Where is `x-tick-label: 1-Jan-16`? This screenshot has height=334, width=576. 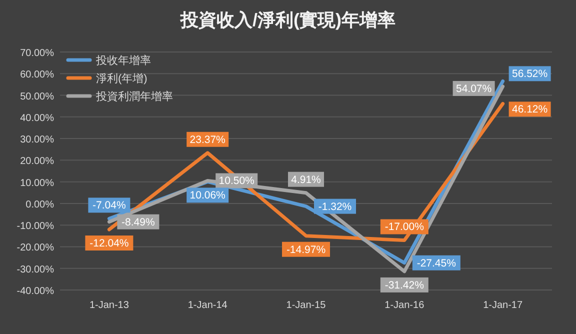 x-tick-label: 1-Jan-16 is located at coordinates (404, 305).